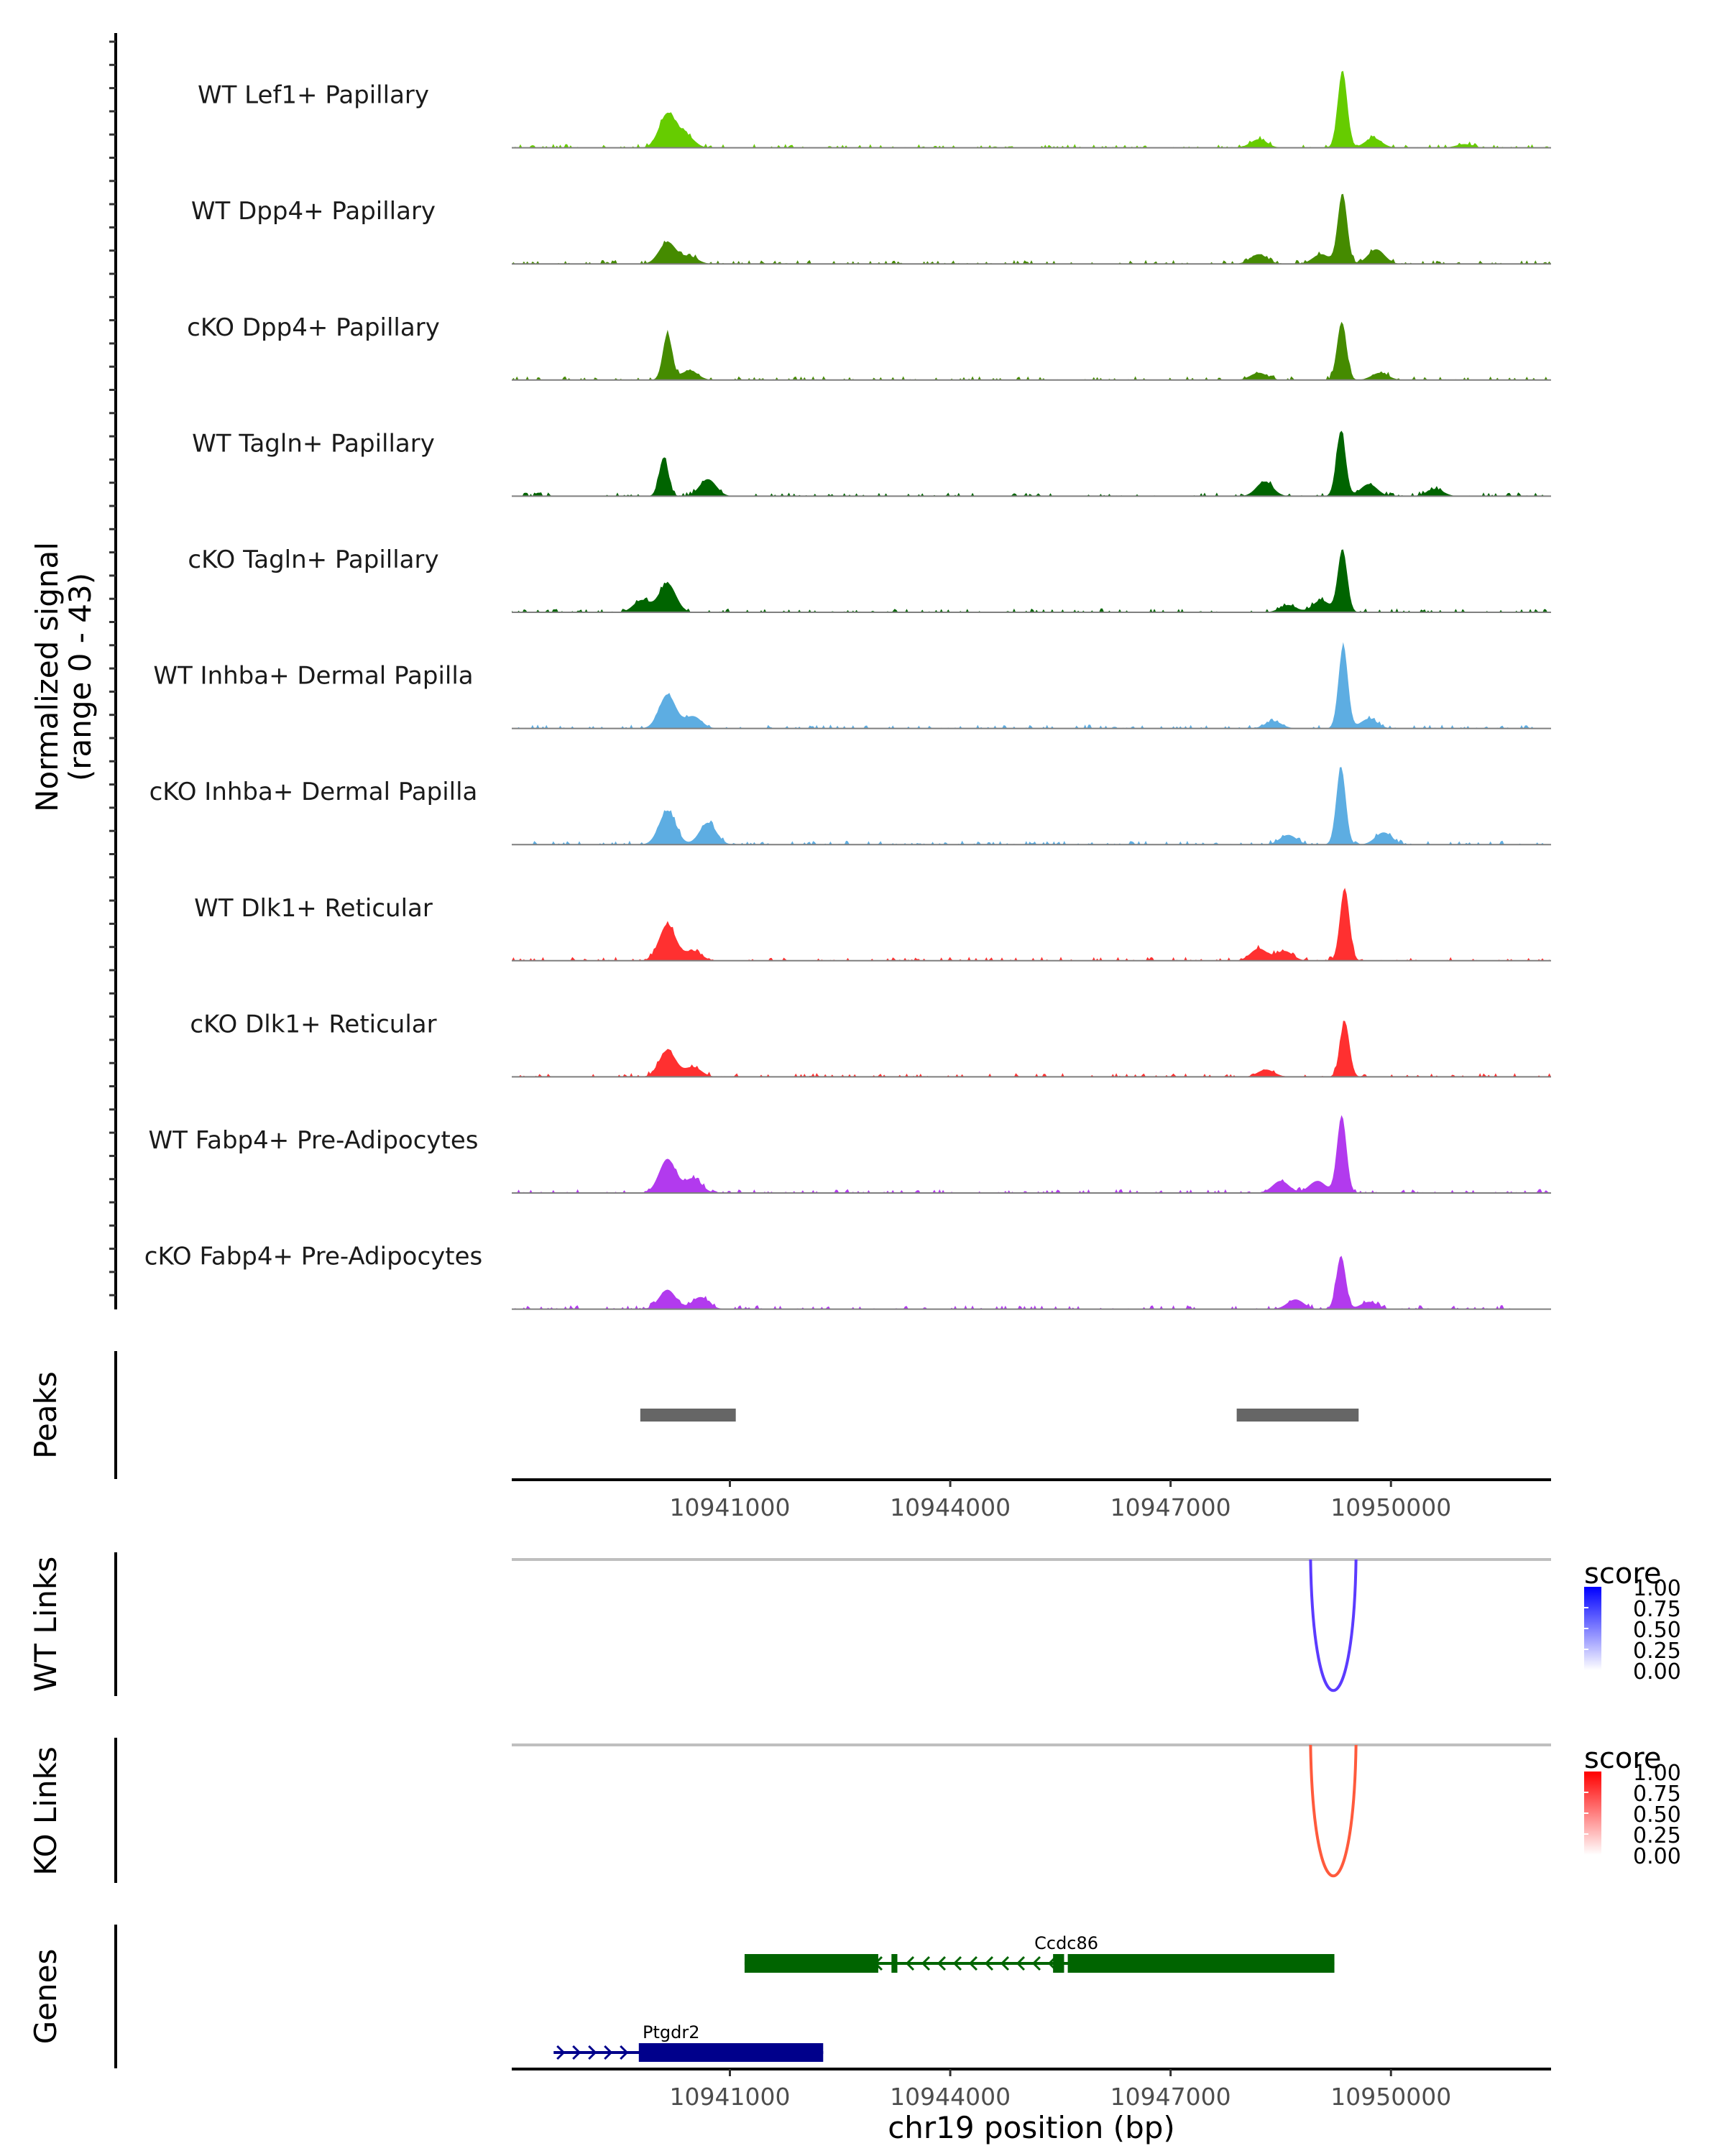 The height and width of the screenshot is (2156, 1725). Describe the element at coordinates (1632, 1621) in the screenshot. I see `wt-links-legend: score 1.000.750.500.250.00` at that location.